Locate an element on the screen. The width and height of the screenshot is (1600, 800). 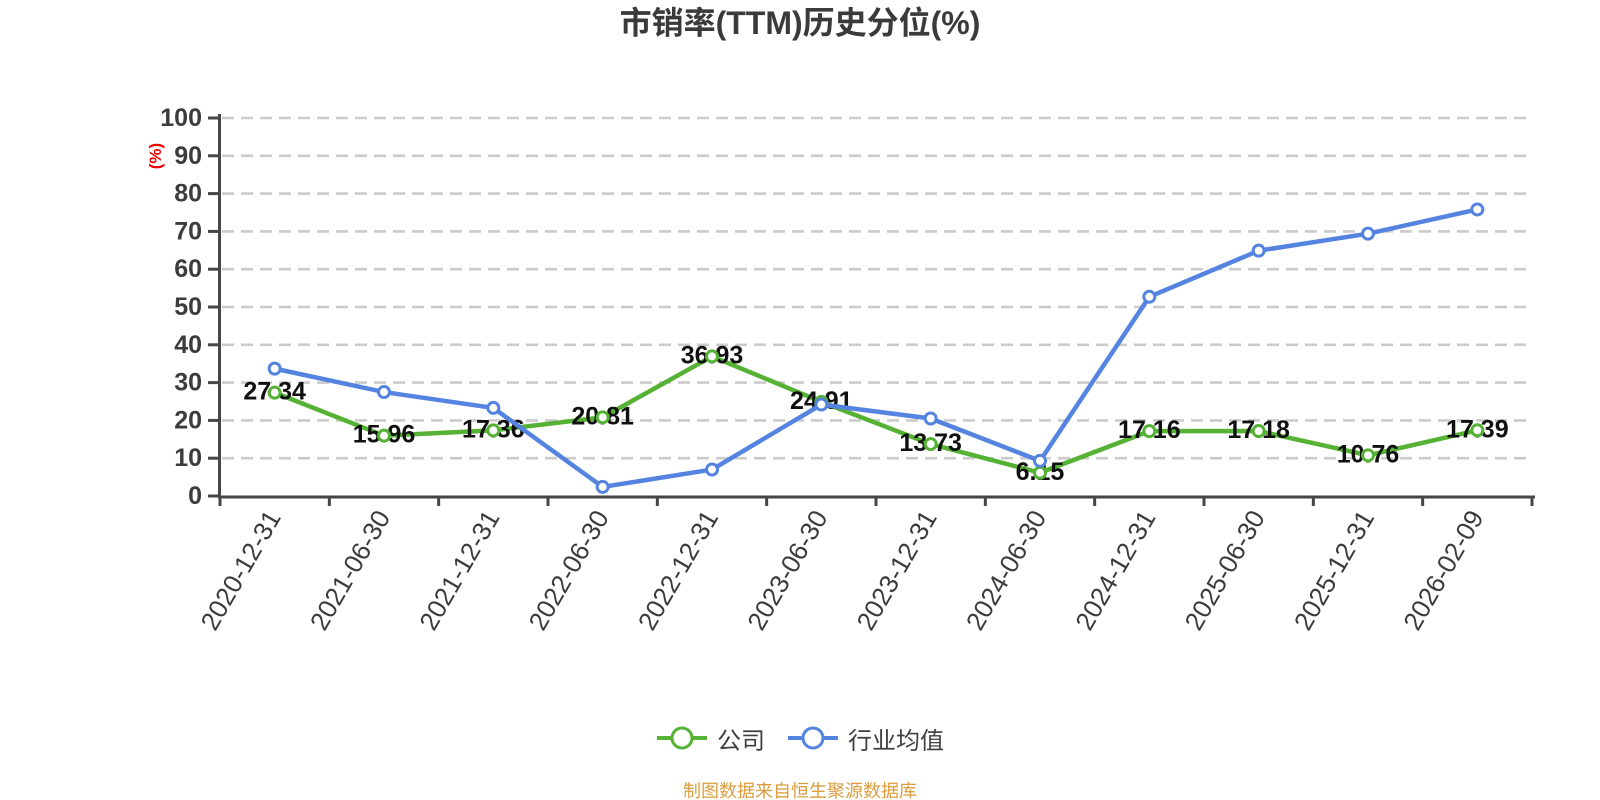
y-axis-tick-label: 80 is located at coordinates (188, 192).